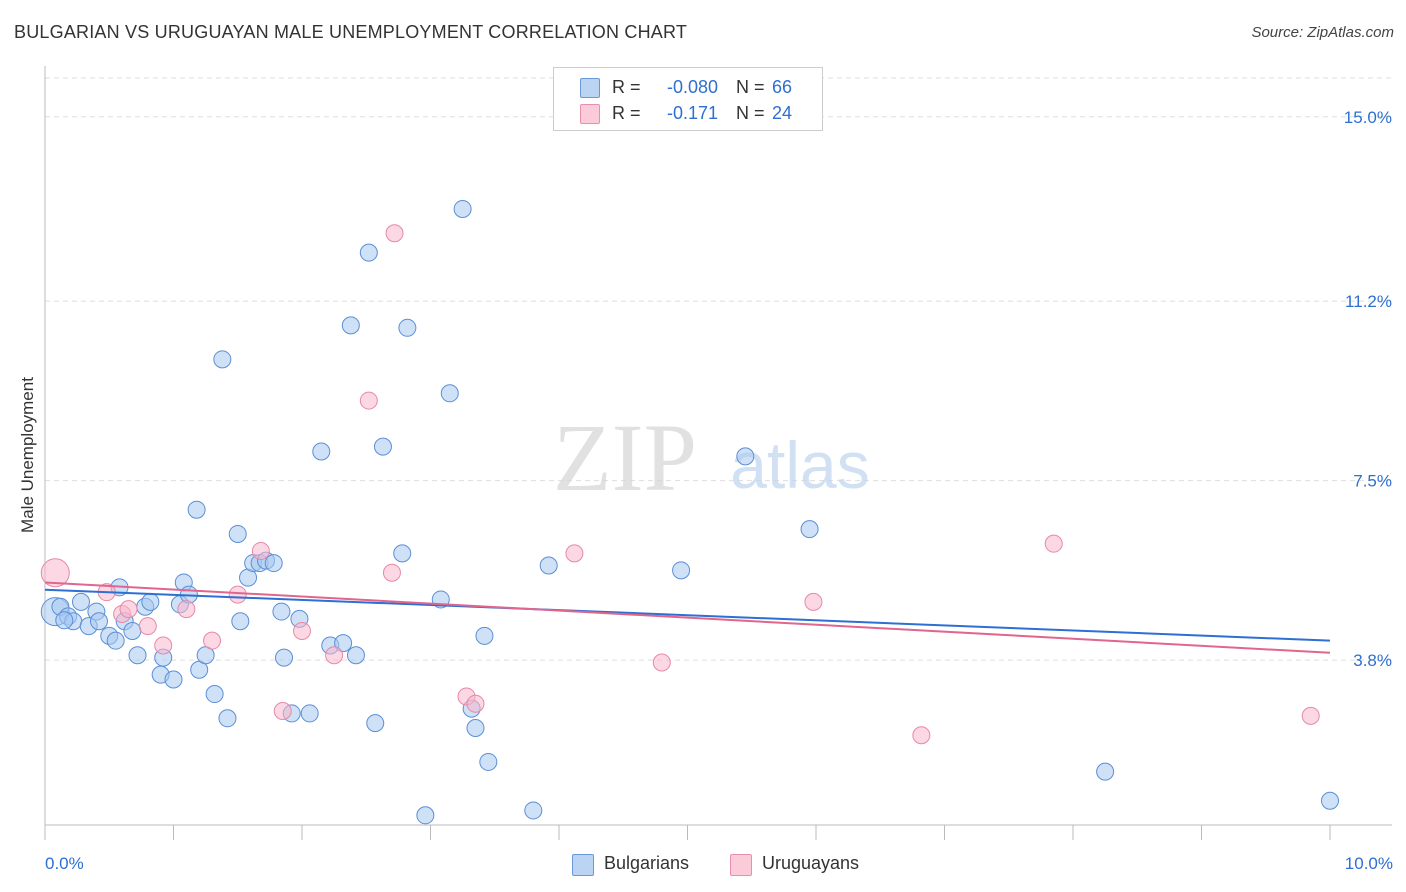 The width and height of the screenshot is (1406, 892). What do you see at coordinates (625, 457) in the screenshot?
I see `watermark-zip: ZIP` at bounding box center [625, 457].